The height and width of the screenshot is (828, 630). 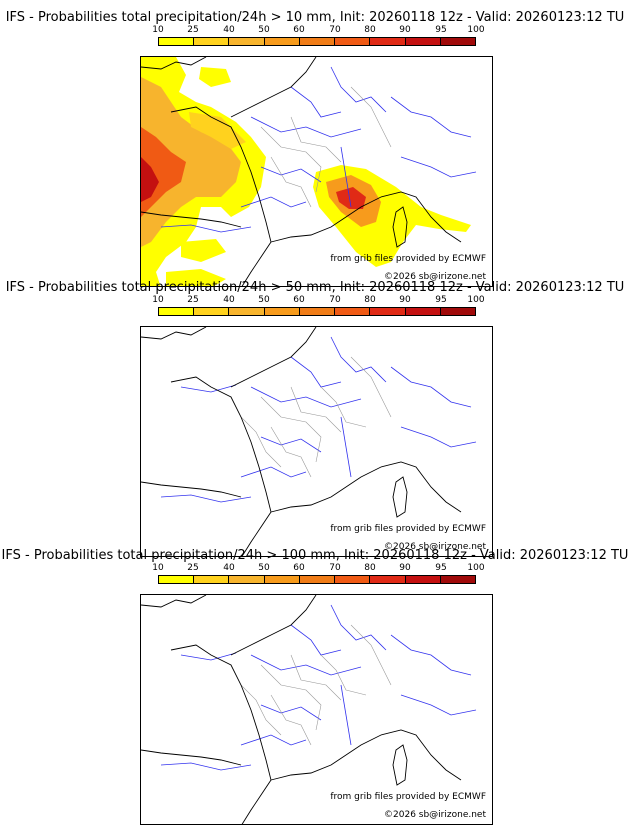 What do you see at coordinates (335, 300) in the screenshot?
I see `colorbar-tick: 70` at bounding box center [335, 300].